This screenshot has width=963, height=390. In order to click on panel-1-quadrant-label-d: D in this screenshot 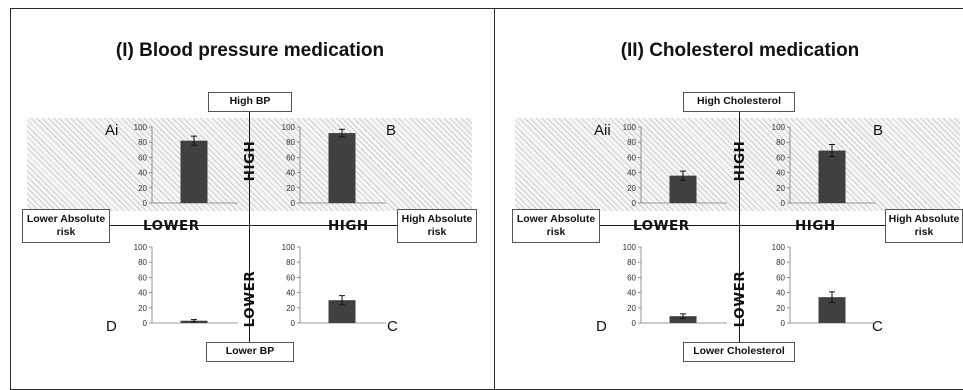, I will do `click(111, 326)`.